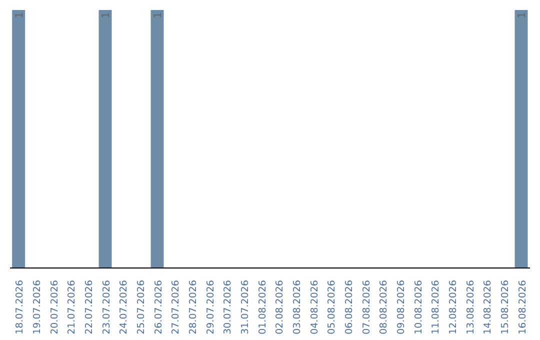  I want to click on x-tick-label: 24.07.2026, so click(124, 307).